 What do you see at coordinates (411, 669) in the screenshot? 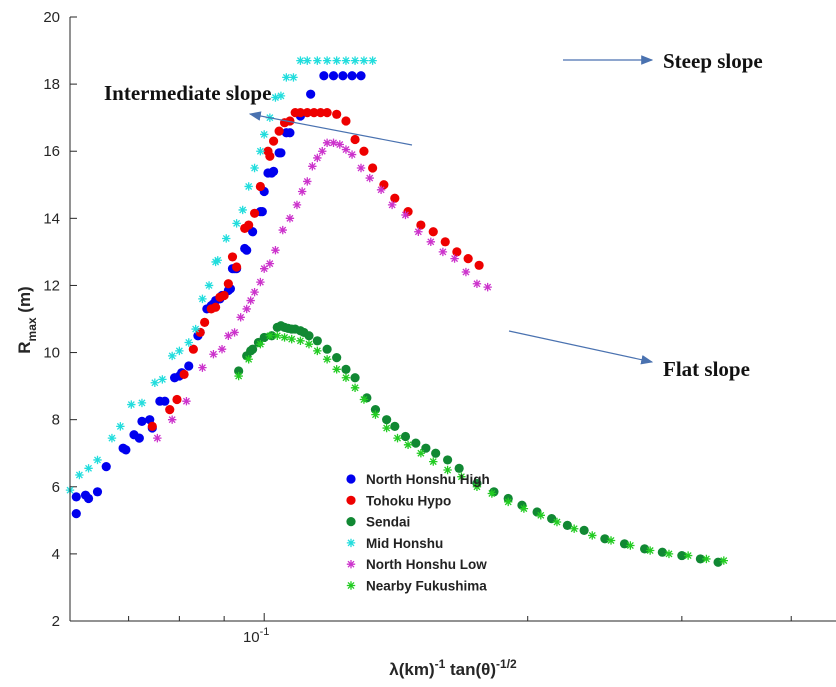
I see `x-axis-title-main: λ(km)` at bounding box center [411, 669].